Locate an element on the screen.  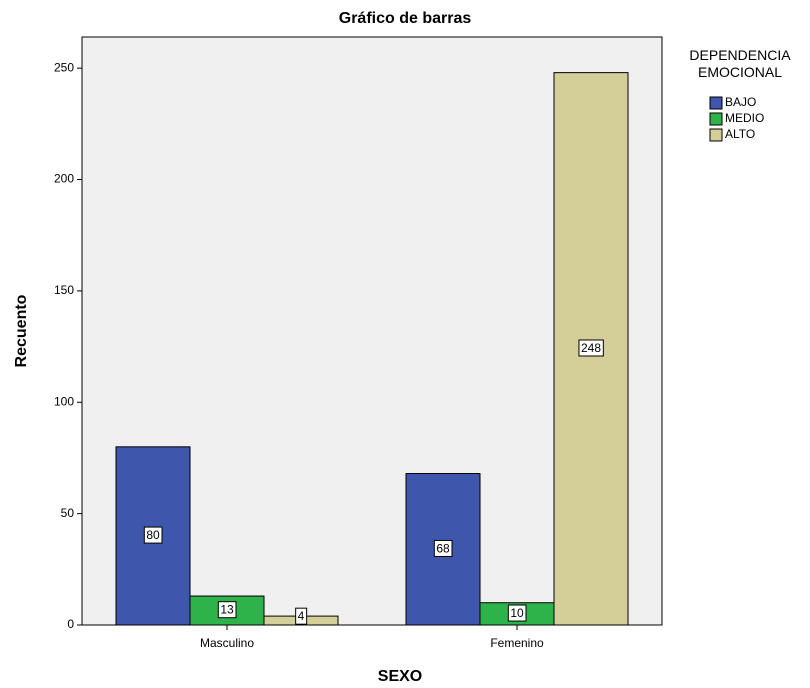
value-label: 80 is located at coordinates (153, 535).